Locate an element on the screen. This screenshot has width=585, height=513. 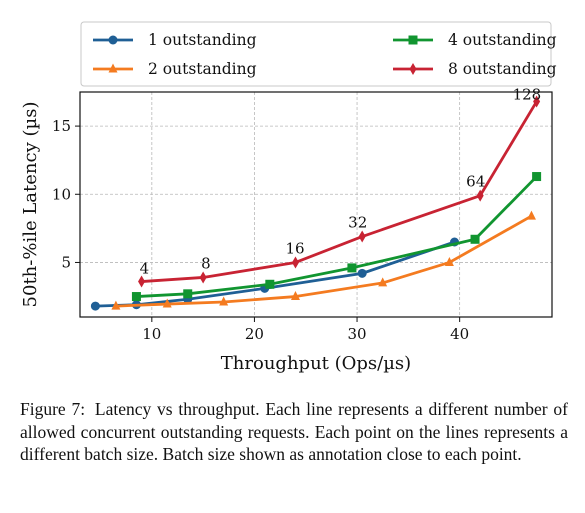
y-tick-label: 15 is located at coordinates (61, 126).